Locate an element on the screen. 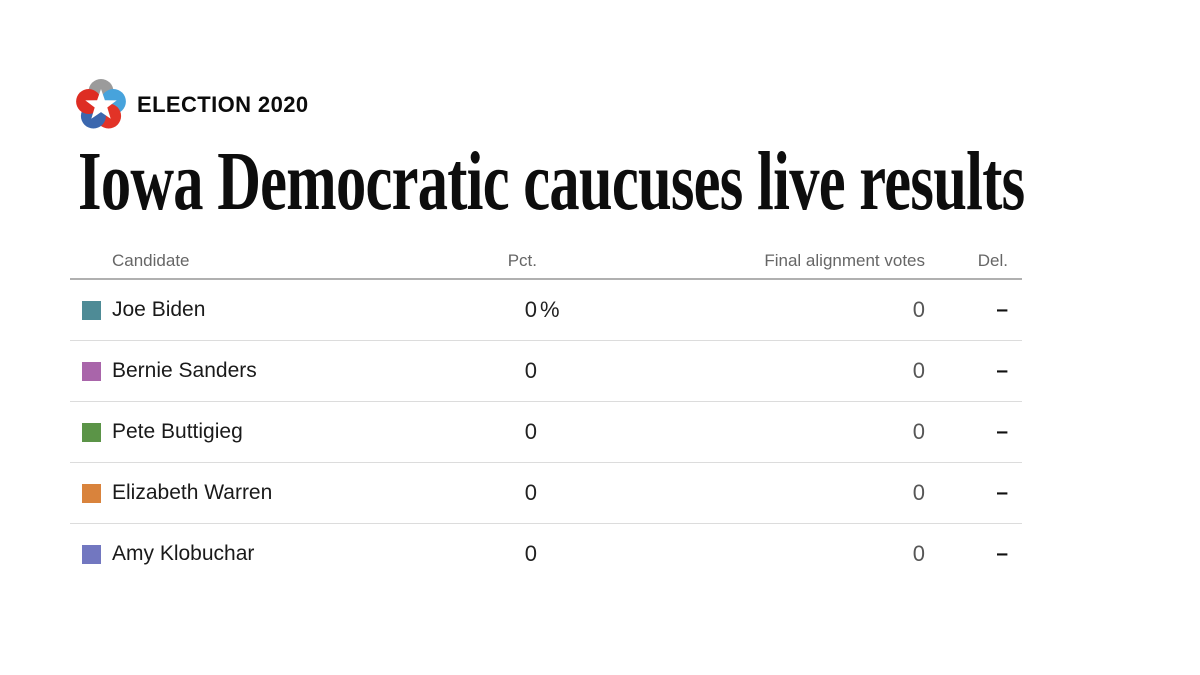  table-row: Elizabeth Warren 0 0 – is located at coordinates (546, 492).